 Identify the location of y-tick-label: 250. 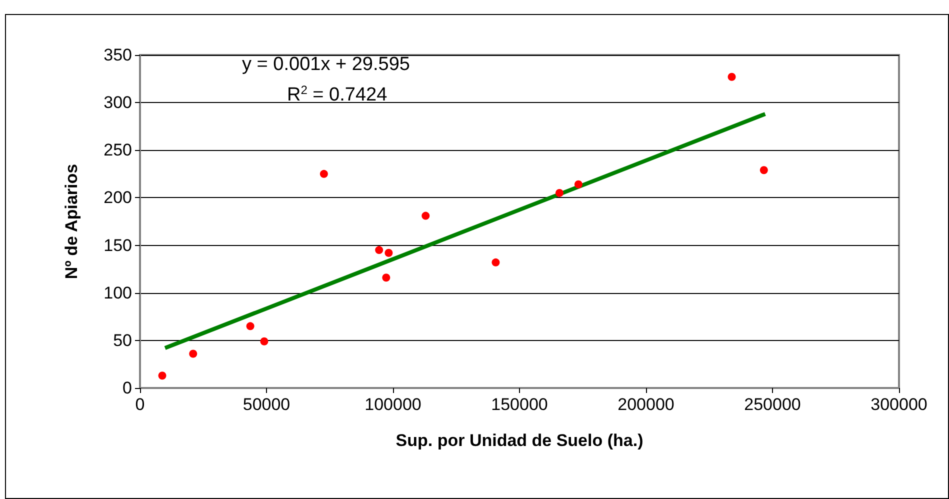
(118, 150).